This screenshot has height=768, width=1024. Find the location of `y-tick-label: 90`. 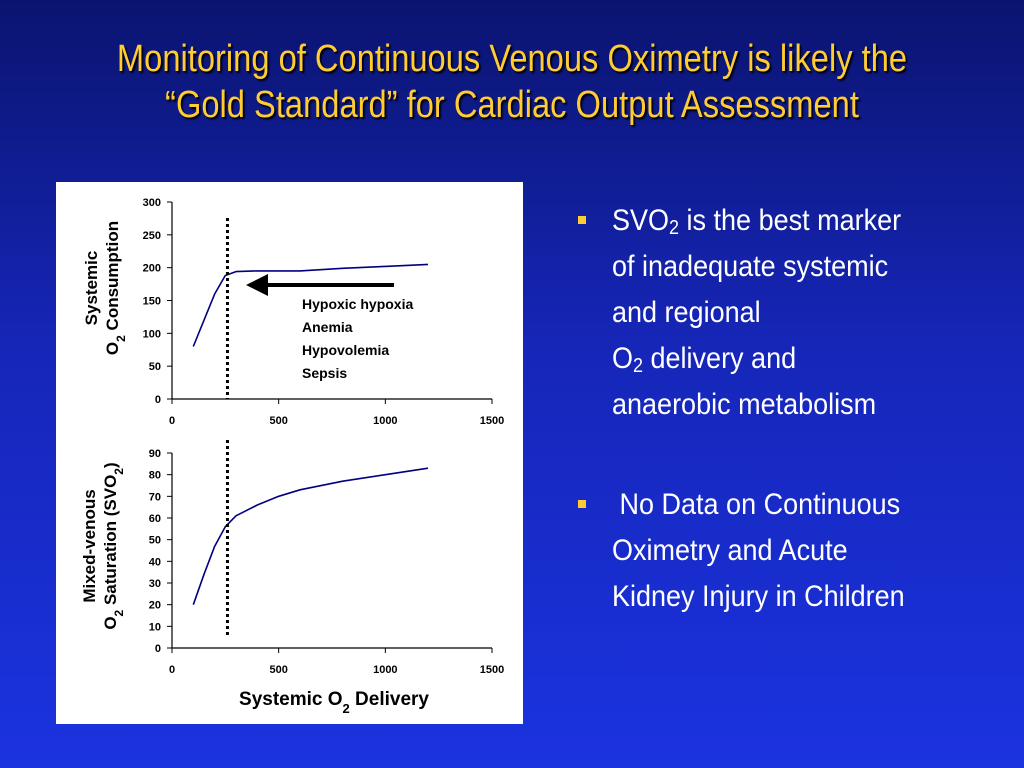

y-tick-label: 90 is located at coordinates (155, 454).